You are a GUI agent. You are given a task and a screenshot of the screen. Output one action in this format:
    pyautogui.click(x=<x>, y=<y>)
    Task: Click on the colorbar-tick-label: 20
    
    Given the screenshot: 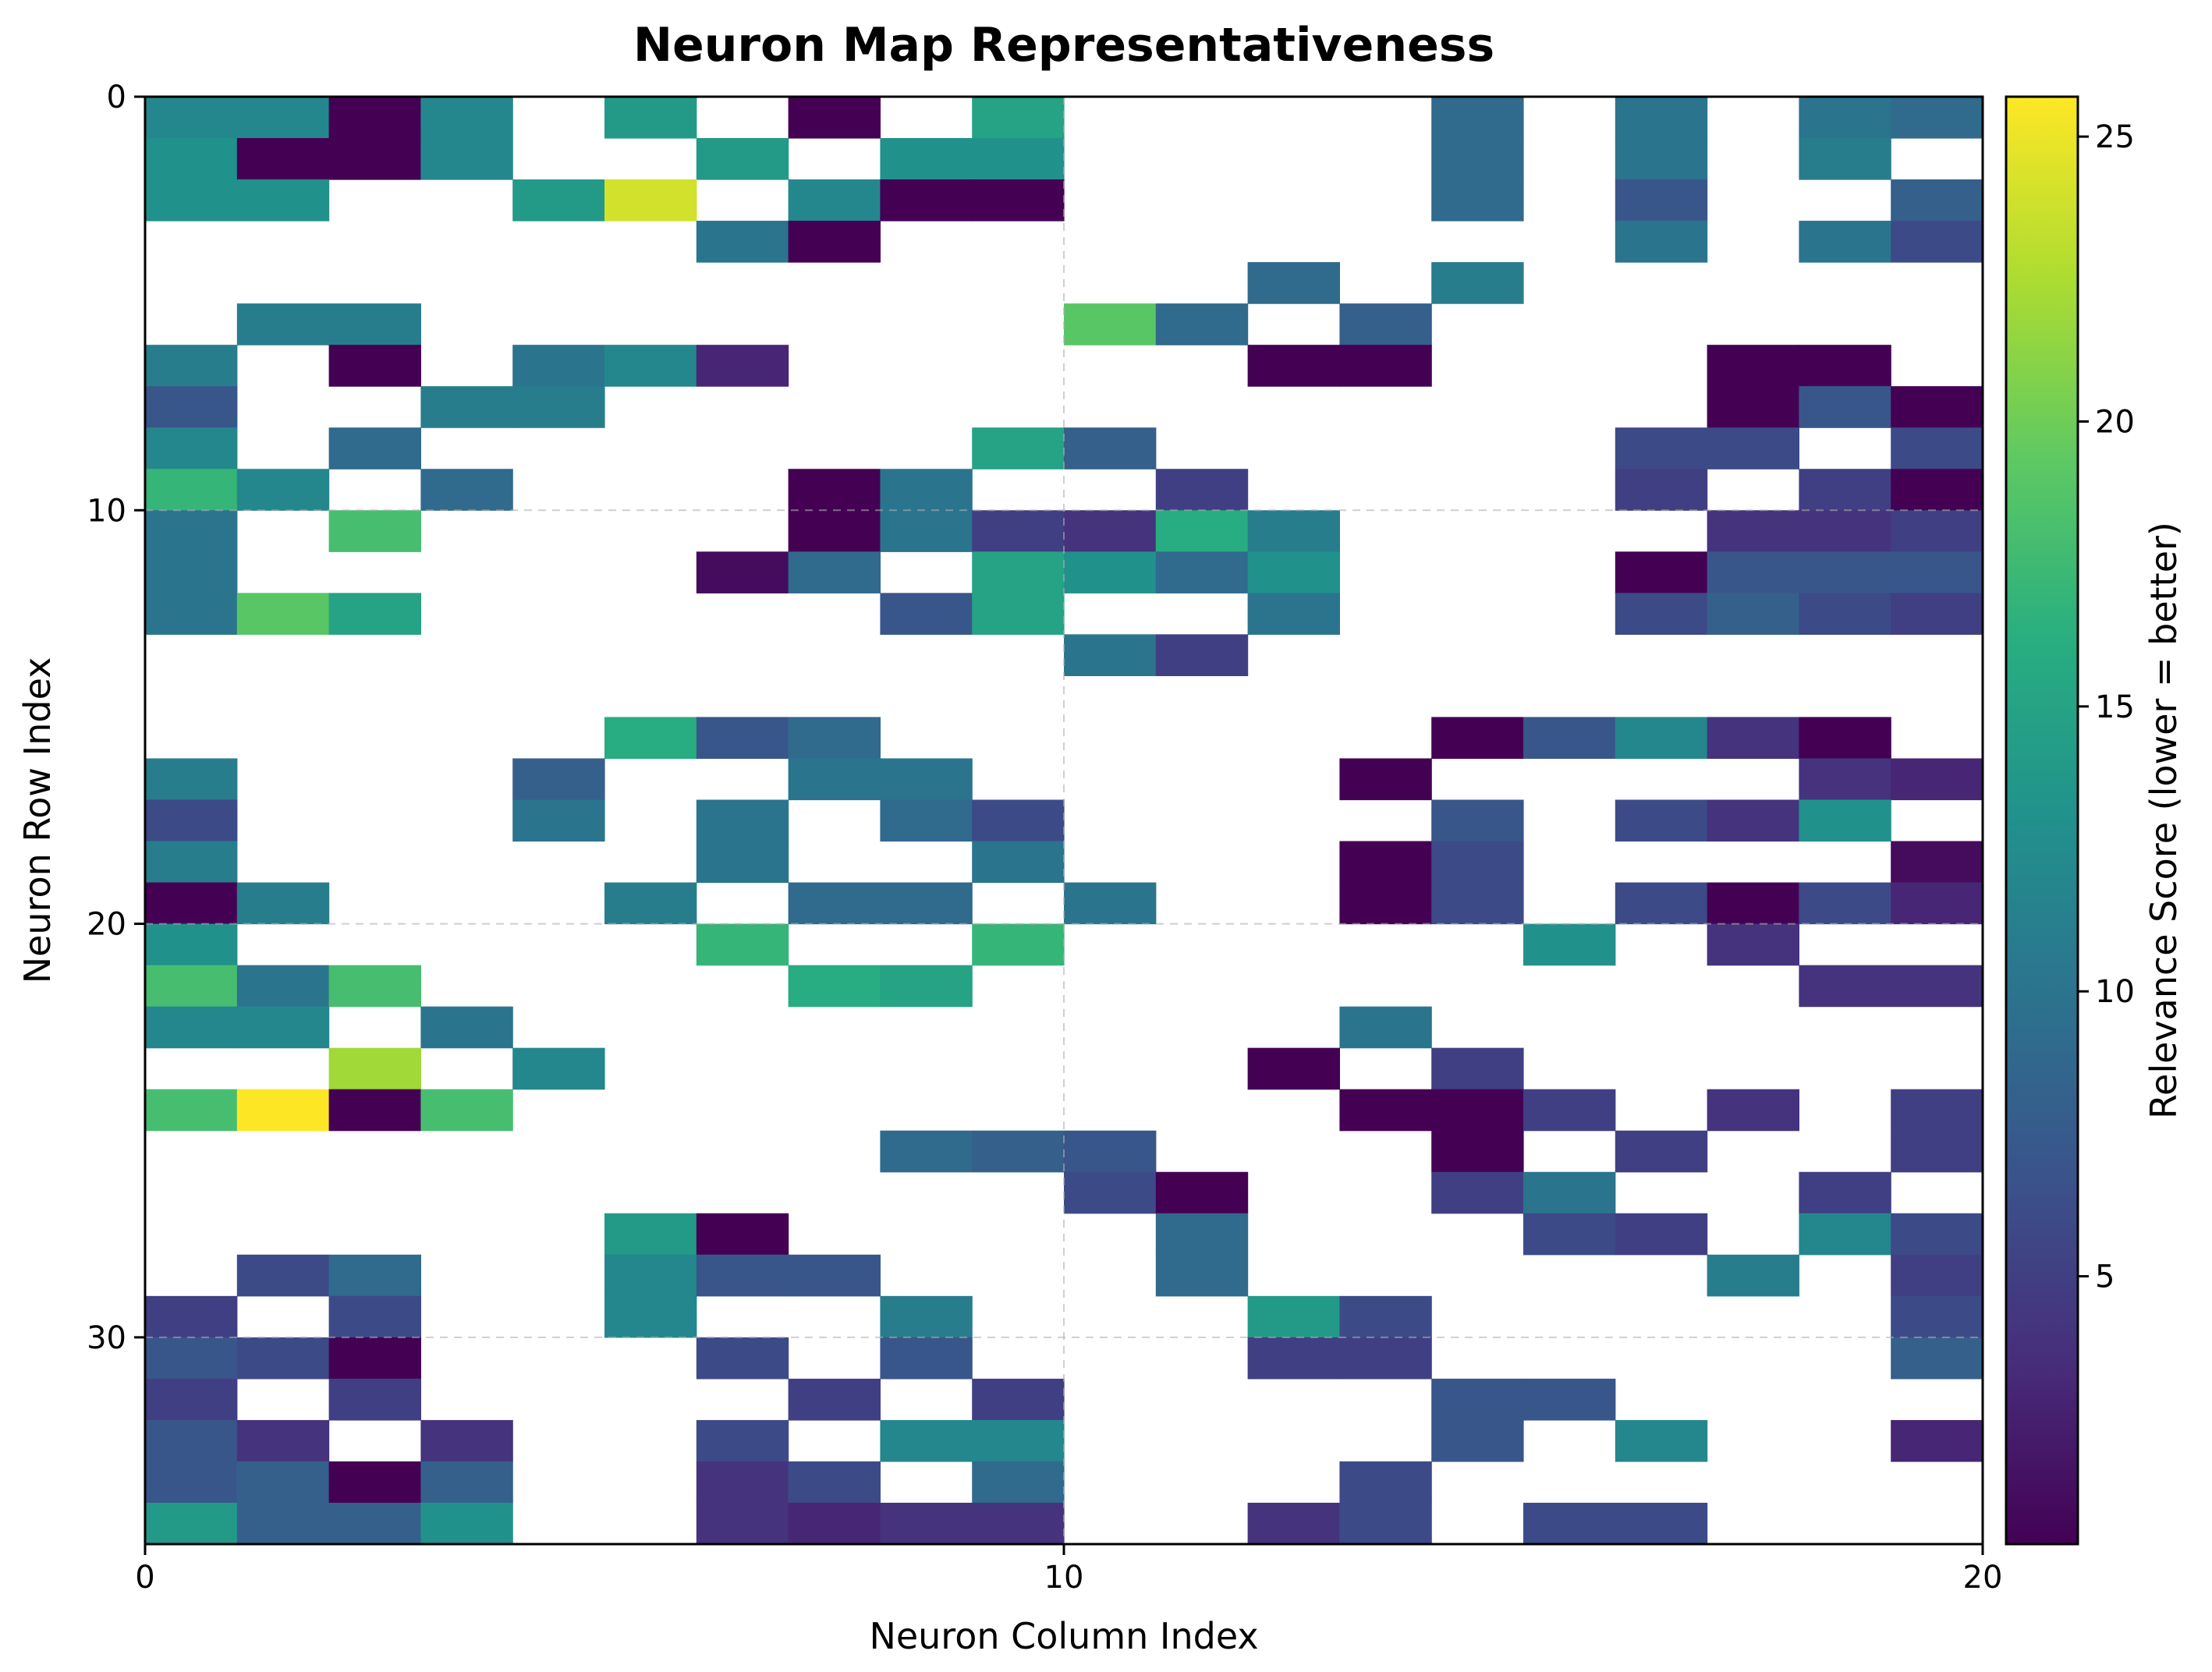 What is the action you would take?
    pyautogui.click(x=2115, y=423)
    